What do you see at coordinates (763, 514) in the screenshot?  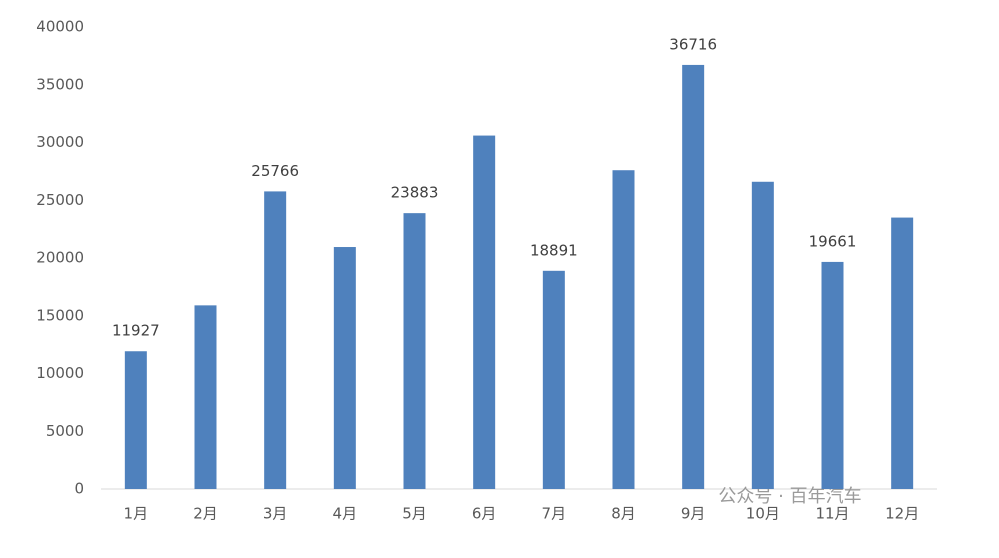 I see `x-tick-label: 10月` at bounding box center [763, 514].